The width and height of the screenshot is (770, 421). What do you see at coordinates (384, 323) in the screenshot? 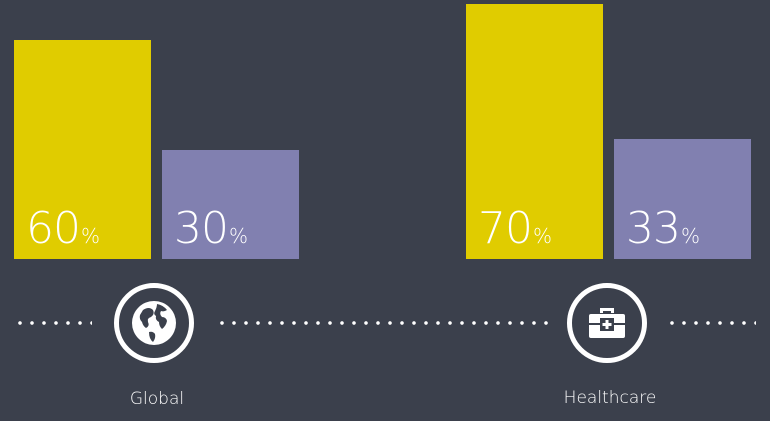
I see `dotted-line-middle` at bounding box center [384, 323].